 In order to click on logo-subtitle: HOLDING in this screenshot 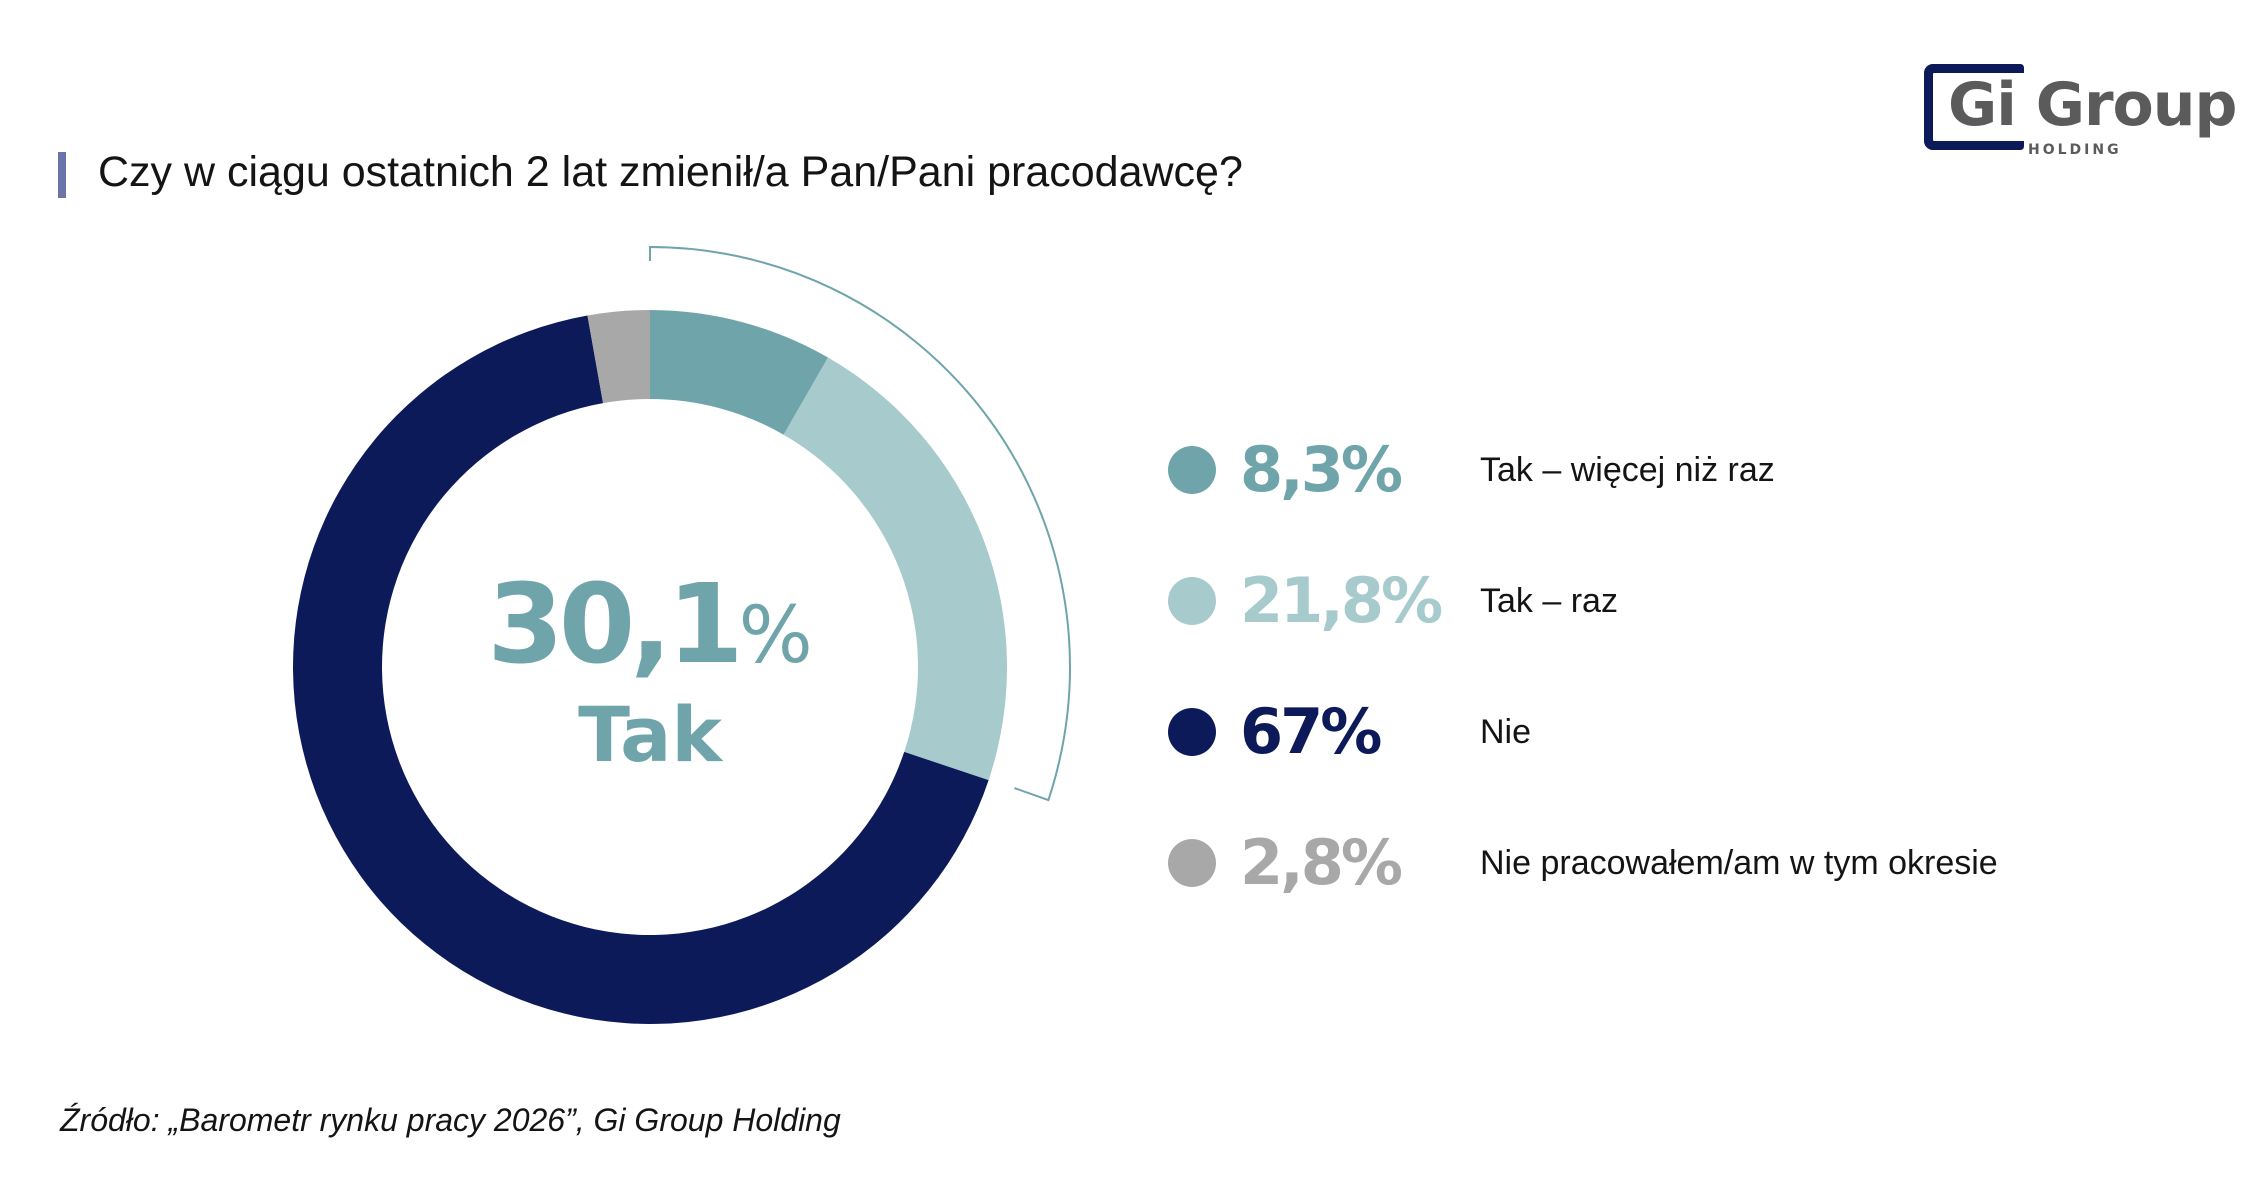, I will do `click(2075, 150)`.